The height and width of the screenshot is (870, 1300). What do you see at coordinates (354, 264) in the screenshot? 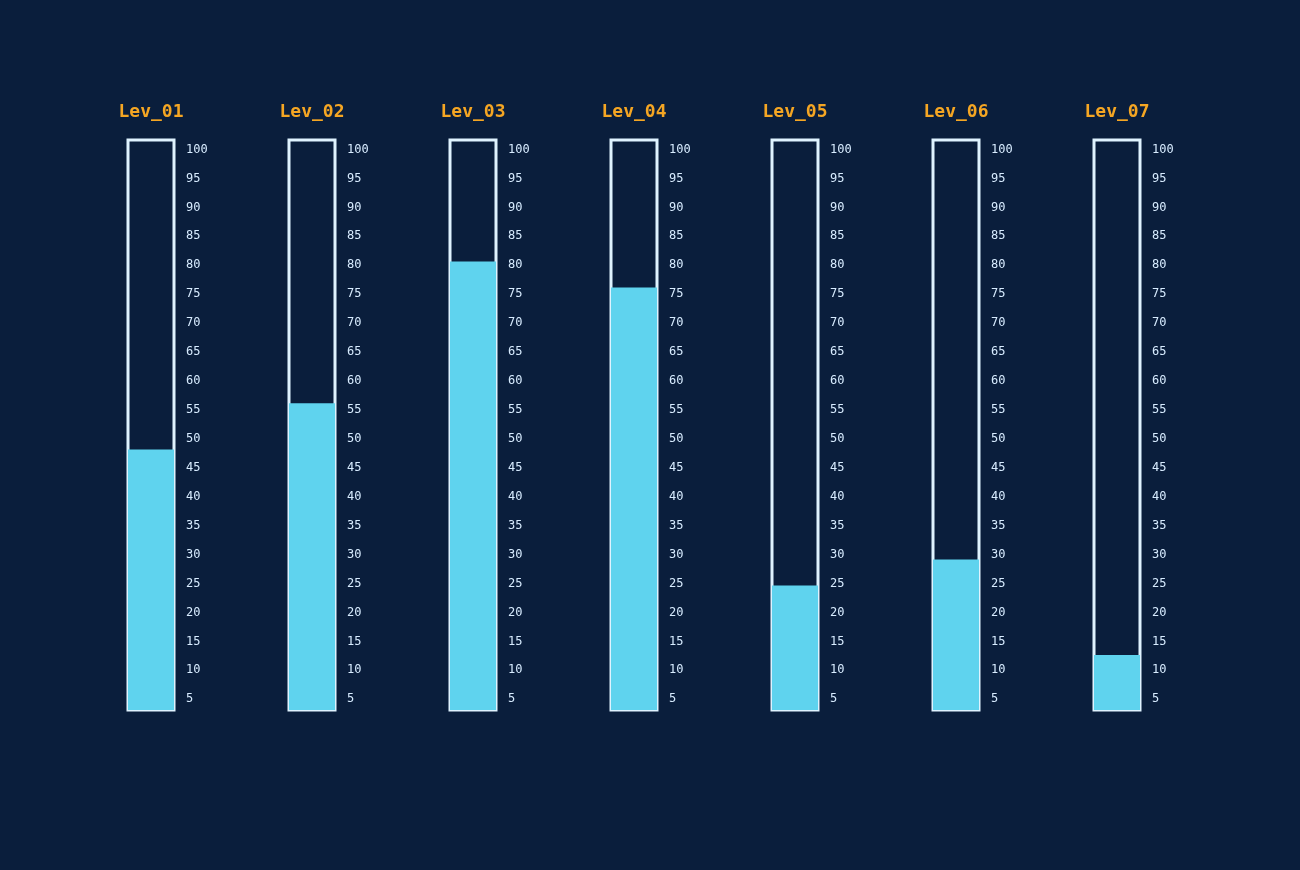
I see `y-tick-label: 80` at bounding box center [354, 264].